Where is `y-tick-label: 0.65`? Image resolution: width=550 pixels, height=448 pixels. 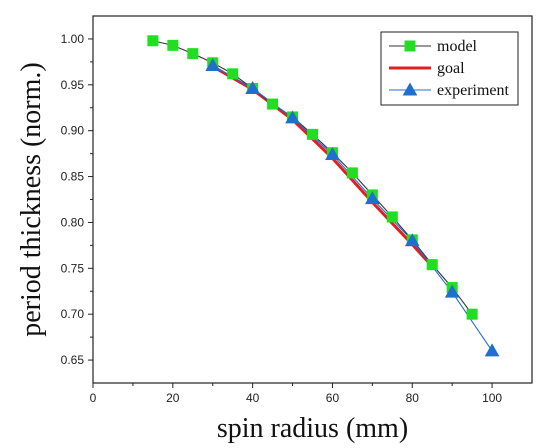
y-tick-label: 0.65 is located at coordinates (73, 360).